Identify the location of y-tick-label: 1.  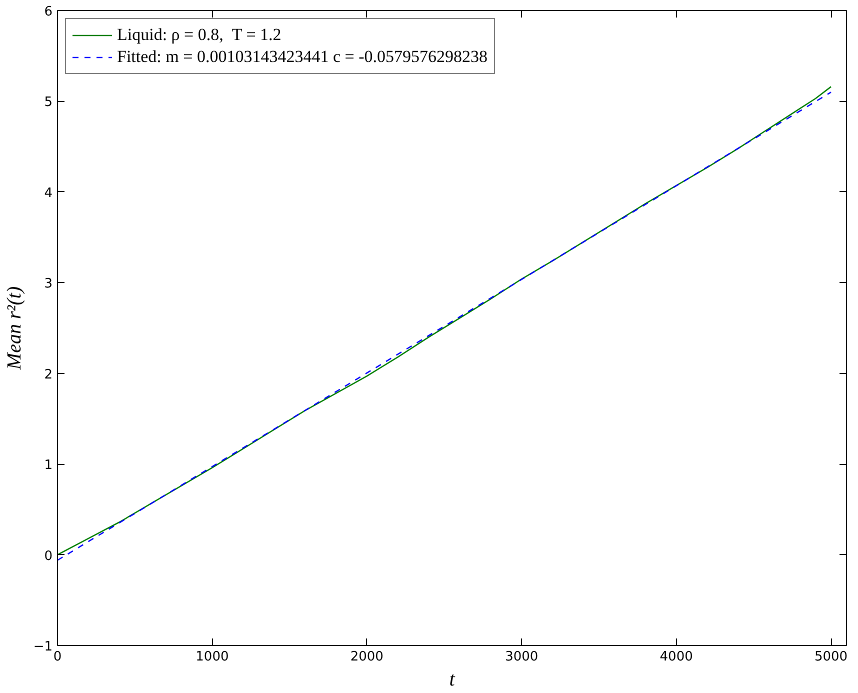
(48, 466).